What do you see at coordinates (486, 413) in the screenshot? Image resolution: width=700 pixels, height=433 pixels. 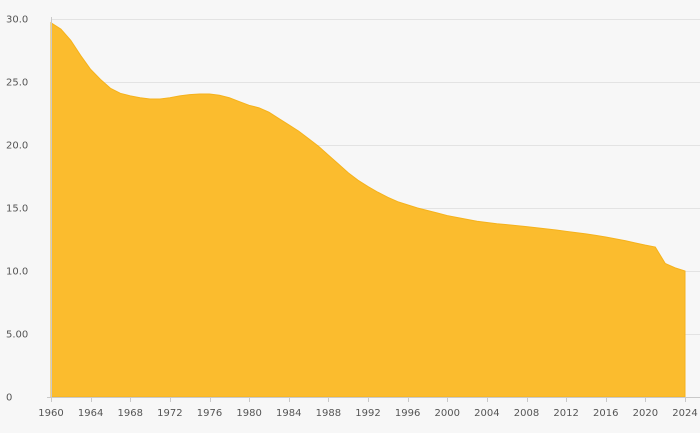 I see `x-tick-label: 2004` at bounding box center [486, 413].